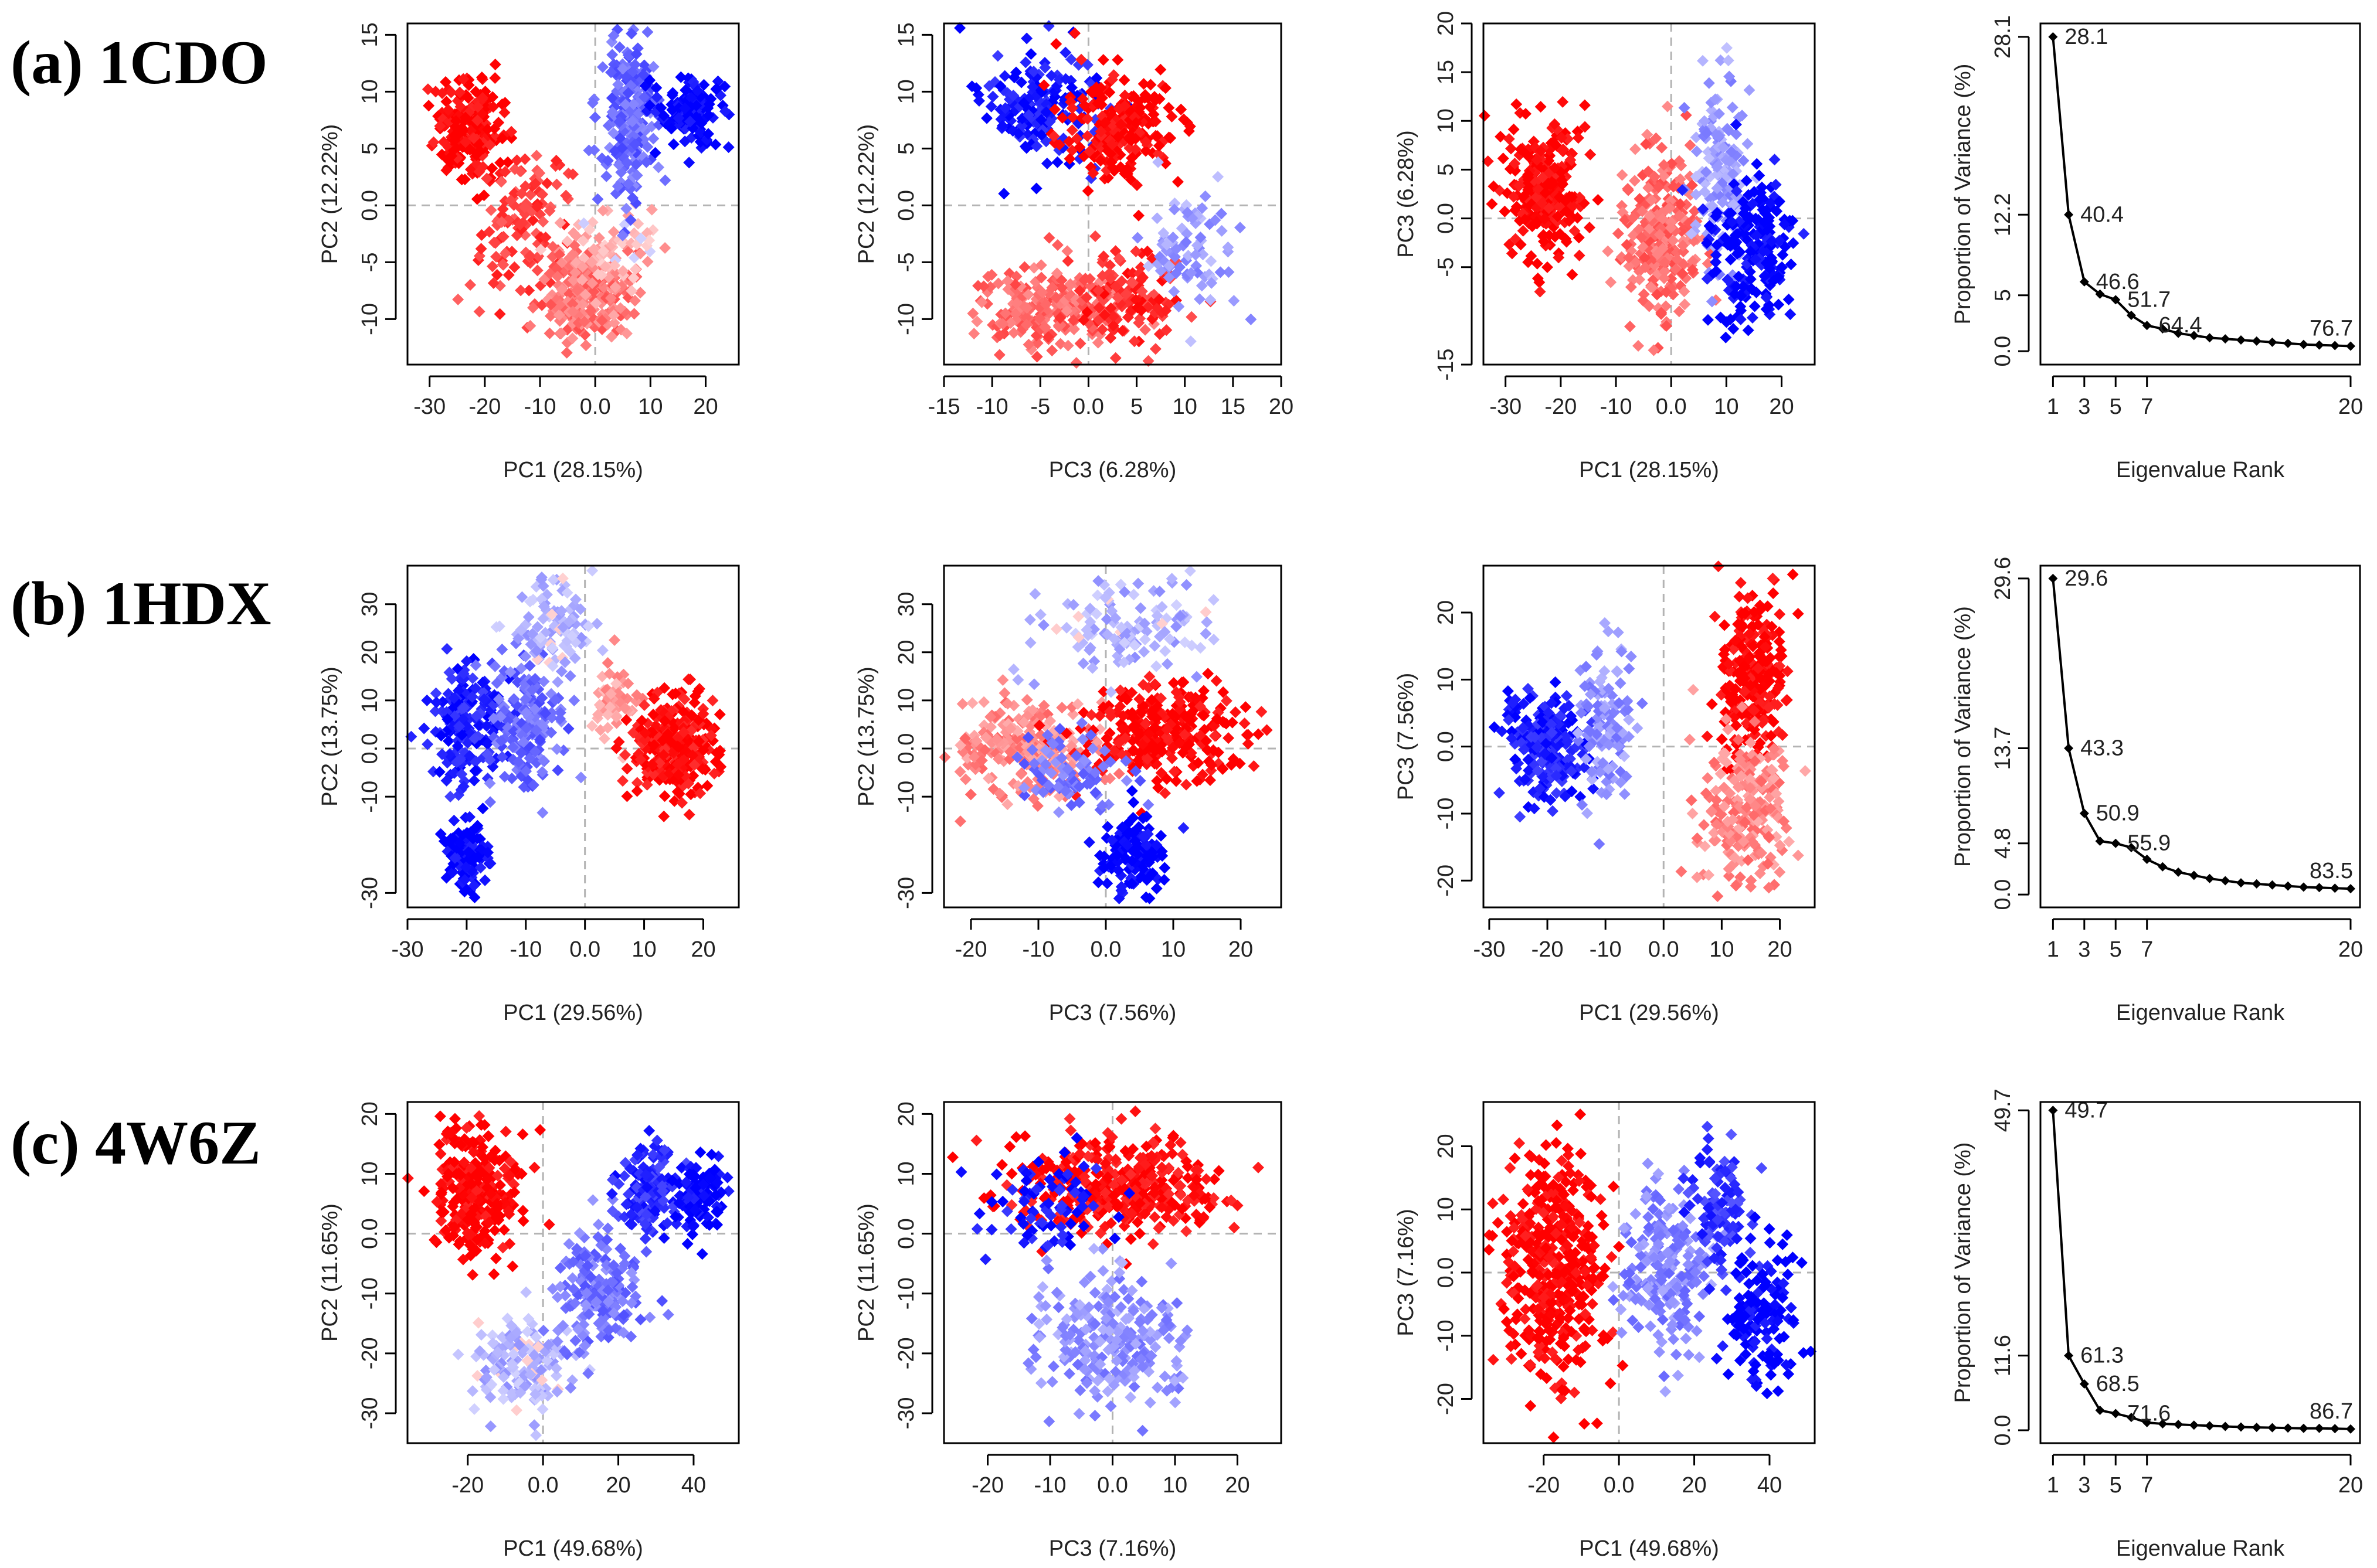  Describe the element at coordinates (1446, 72) in the screenshot. I see `y-tick-label: 15` at that location.